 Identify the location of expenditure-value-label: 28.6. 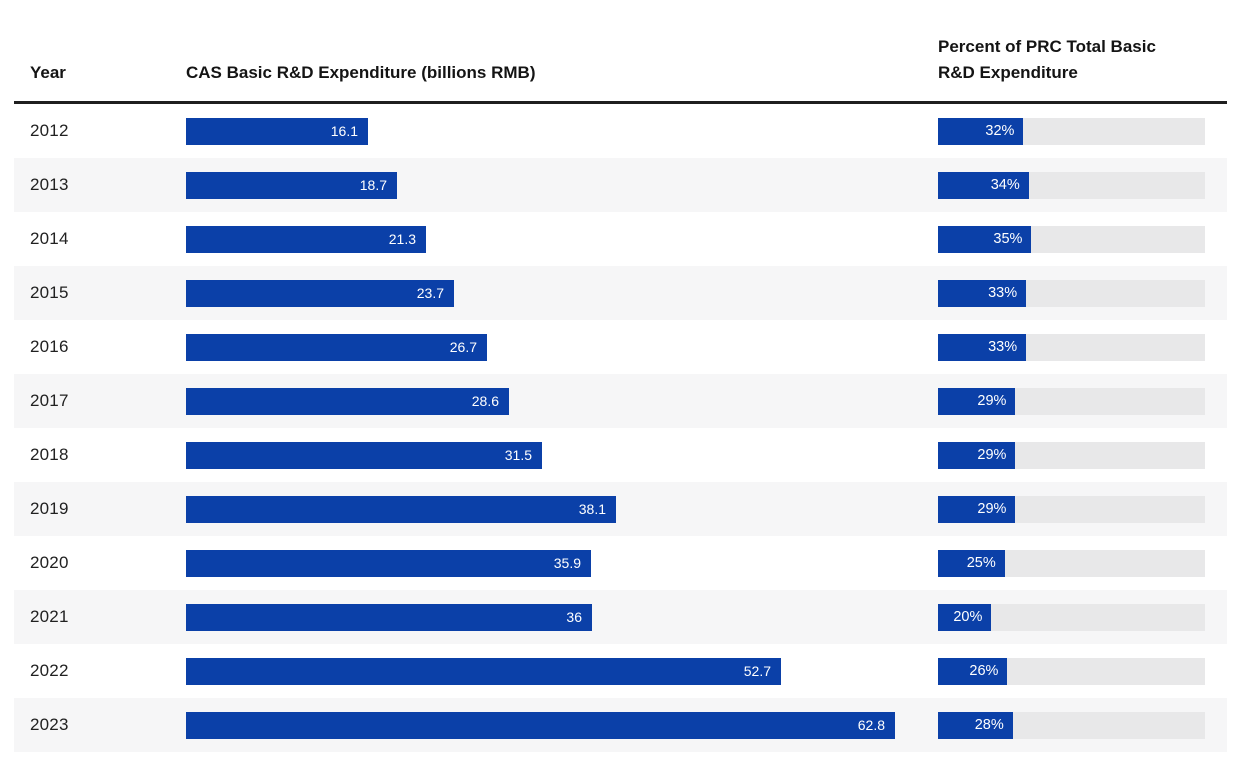
(485, 401).